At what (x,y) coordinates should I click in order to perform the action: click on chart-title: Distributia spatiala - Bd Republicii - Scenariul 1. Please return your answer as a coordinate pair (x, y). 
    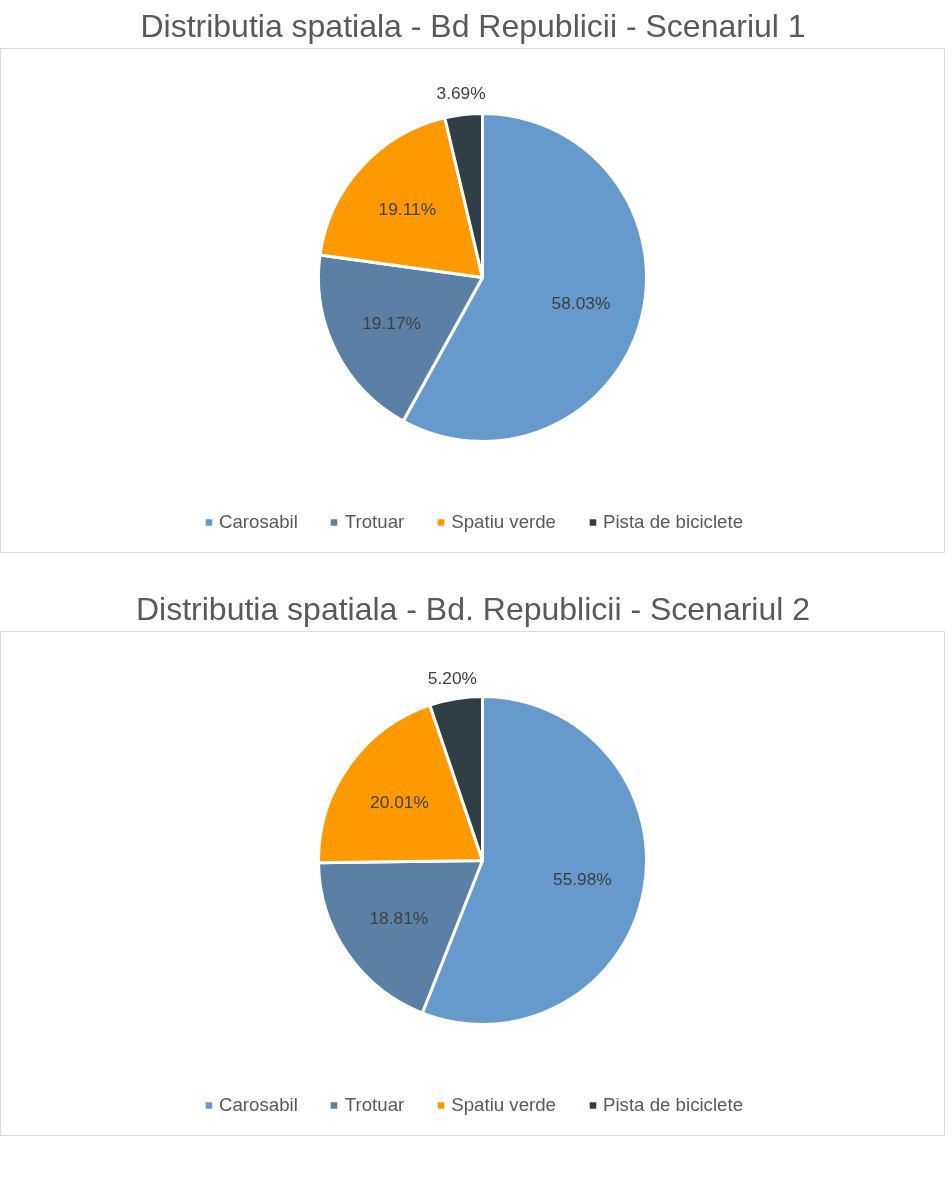
    Looking at the image, I should click on (473, 25).